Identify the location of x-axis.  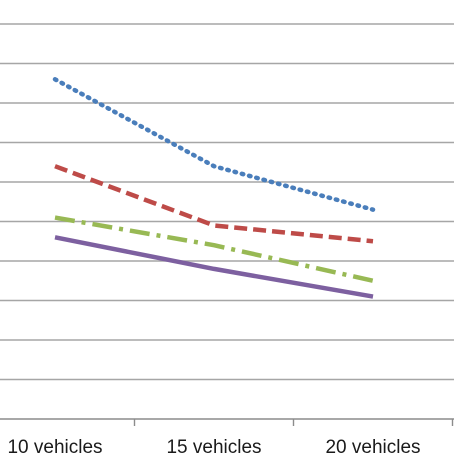
(227, 422).